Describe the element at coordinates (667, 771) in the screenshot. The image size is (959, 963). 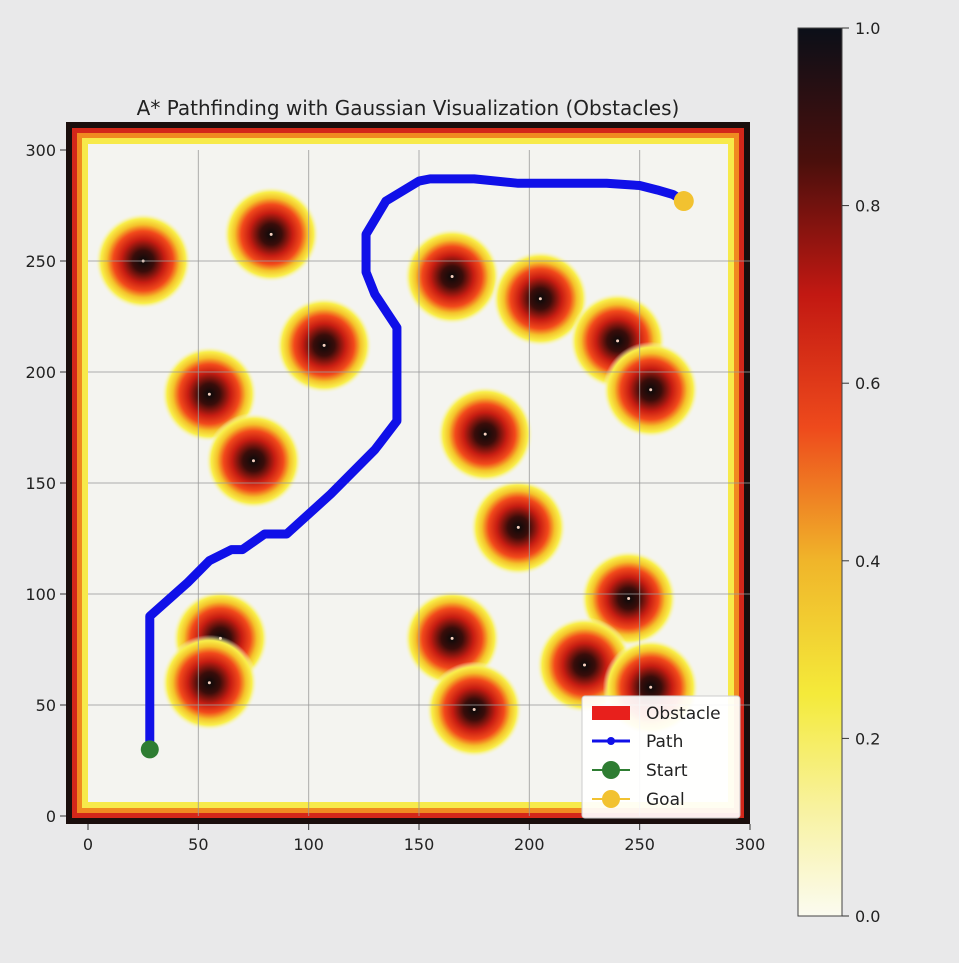
I see `legend-label-start: Start` at that location.